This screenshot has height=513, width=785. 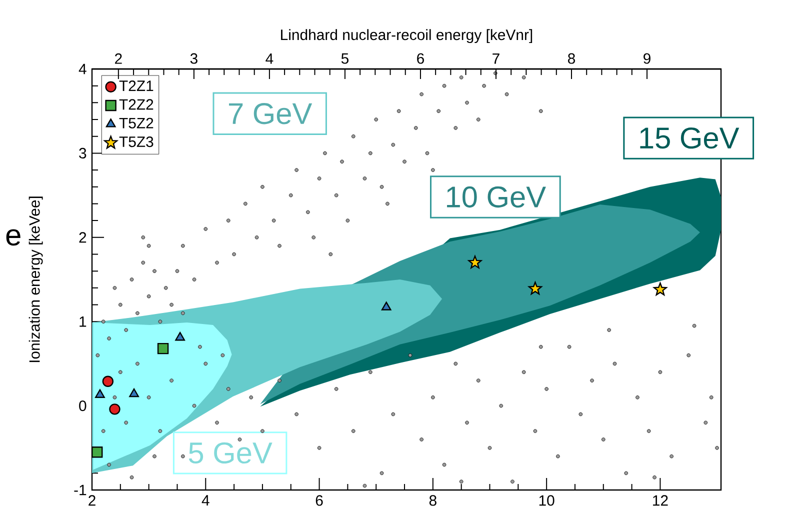 What do you see at coordinates (118, 58) in the screenshot?
I see `x2-tick-label: 2` at bounding box center [118, 58].